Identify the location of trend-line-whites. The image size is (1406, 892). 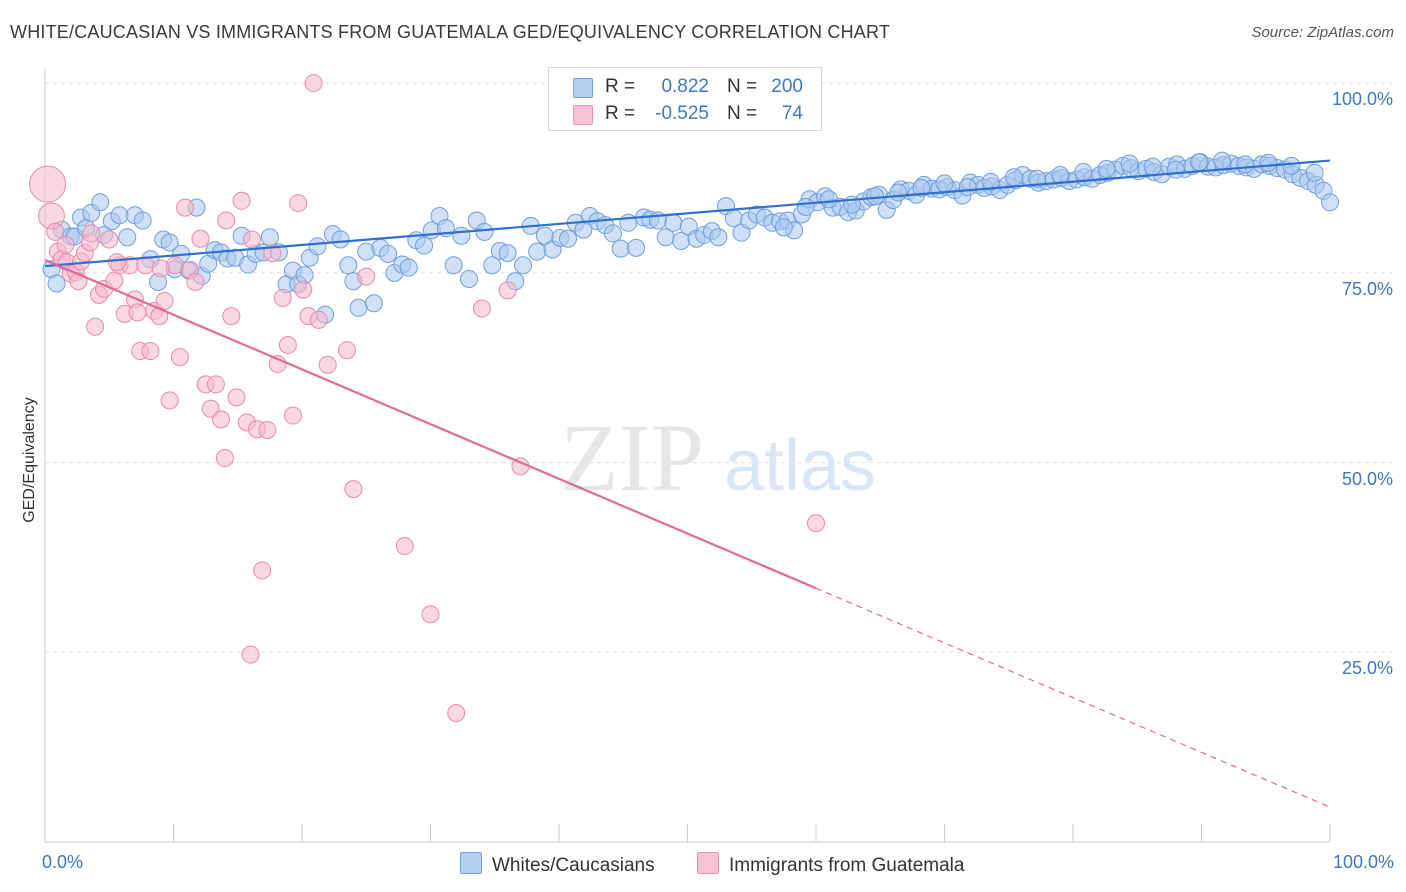
(687, 213).